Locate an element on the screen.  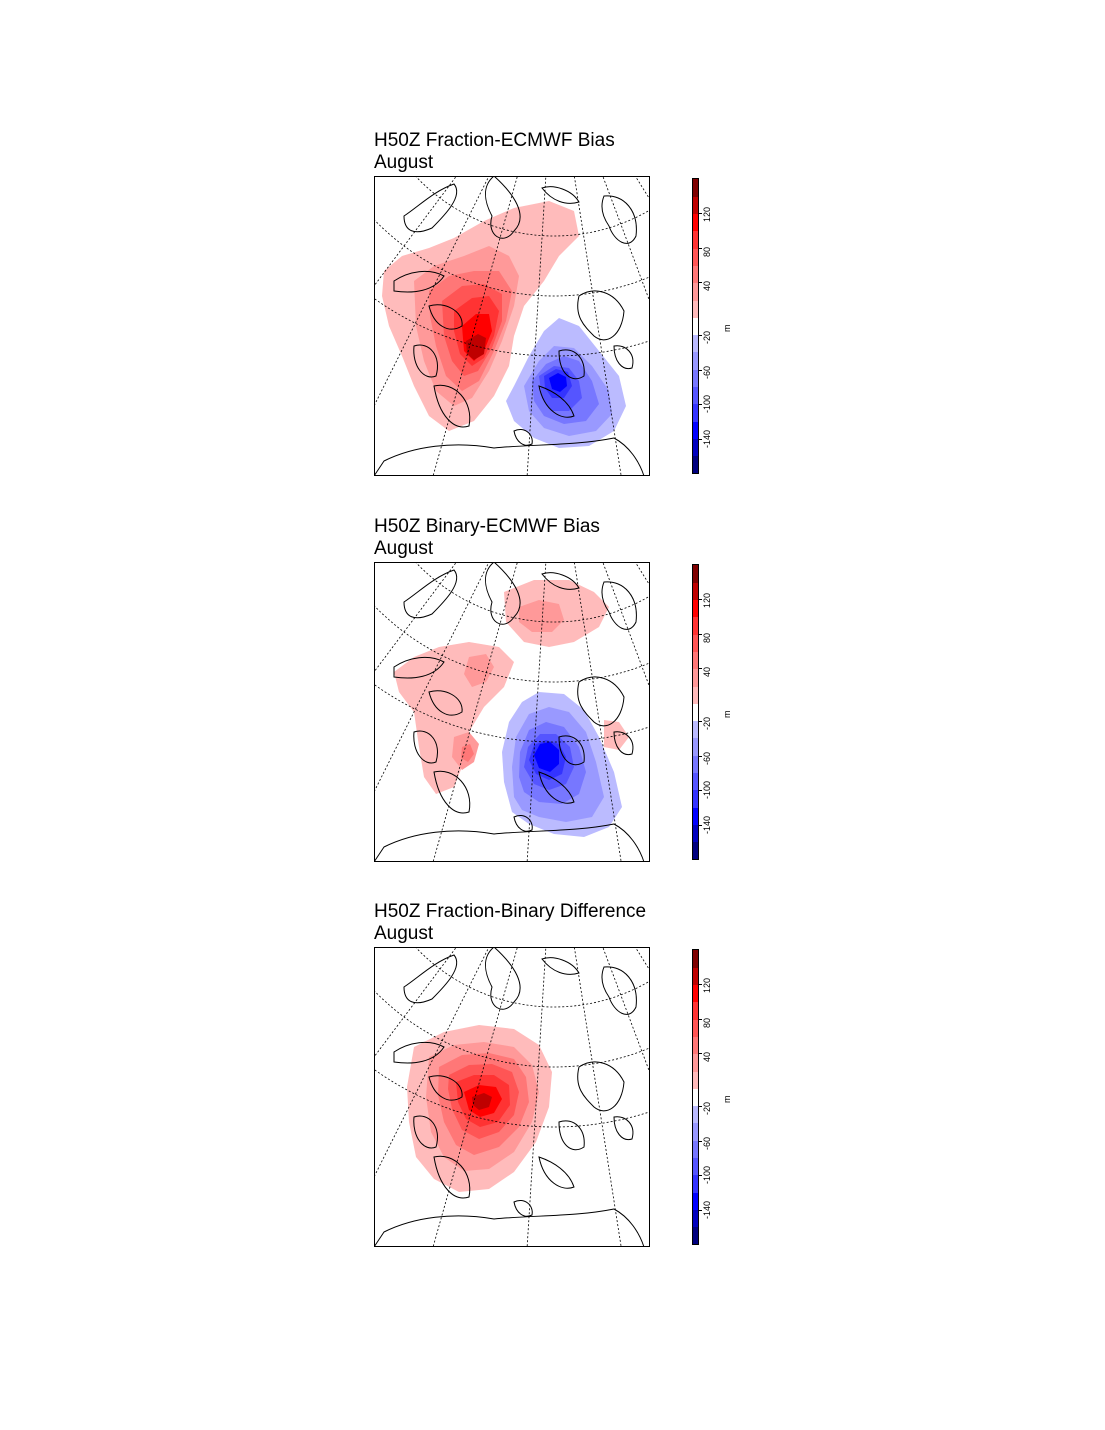
colorbar: -140 -100 -60 -20 40 80 120 m is located at coordinates (710, 714).